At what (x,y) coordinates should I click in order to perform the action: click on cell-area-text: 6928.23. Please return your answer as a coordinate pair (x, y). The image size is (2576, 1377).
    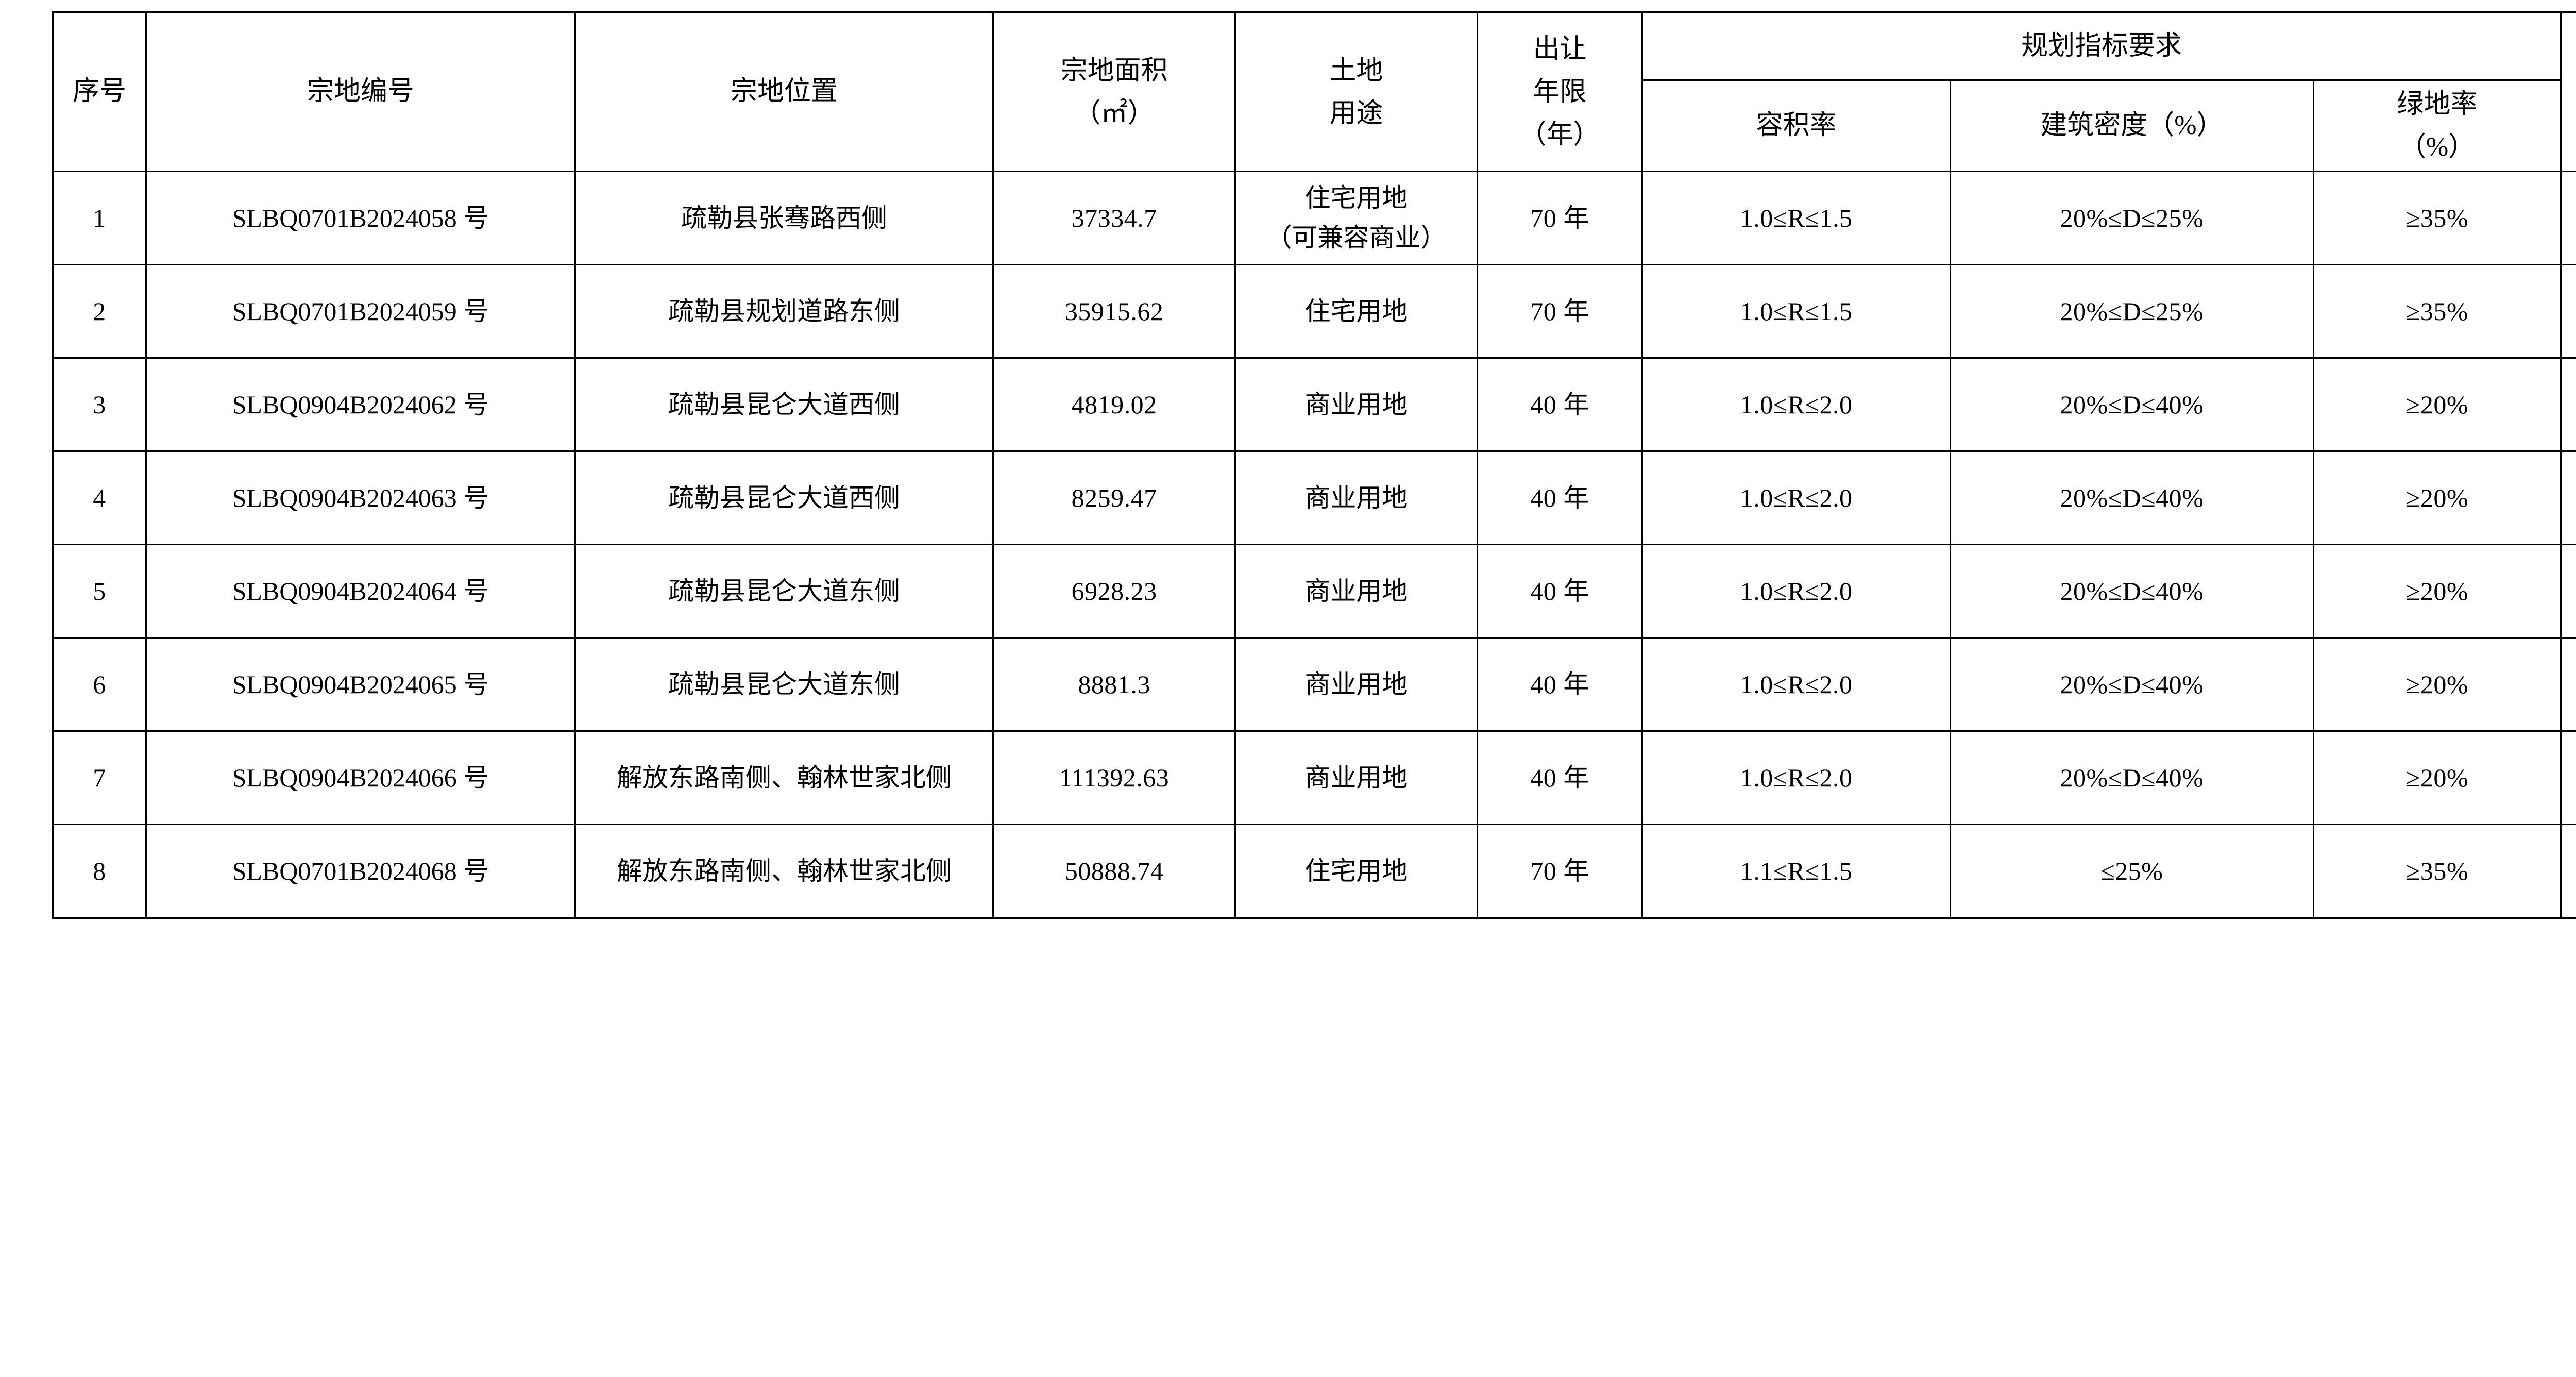
    Looking at the image, I should click on (1114, 591).